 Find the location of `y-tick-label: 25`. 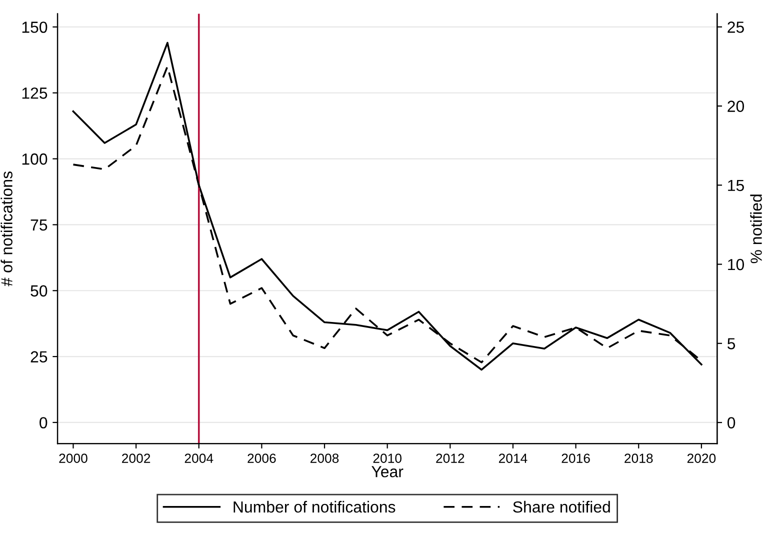

y-tick-label: 25 is located at coordinates (39, 356).